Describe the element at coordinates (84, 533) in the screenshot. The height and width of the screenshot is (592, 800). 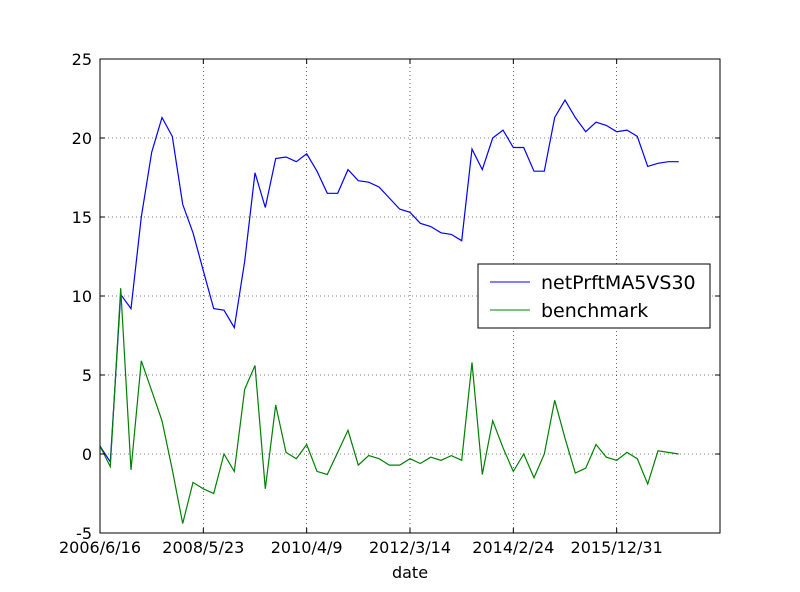
I see `y-tick-label: -5` at that location.